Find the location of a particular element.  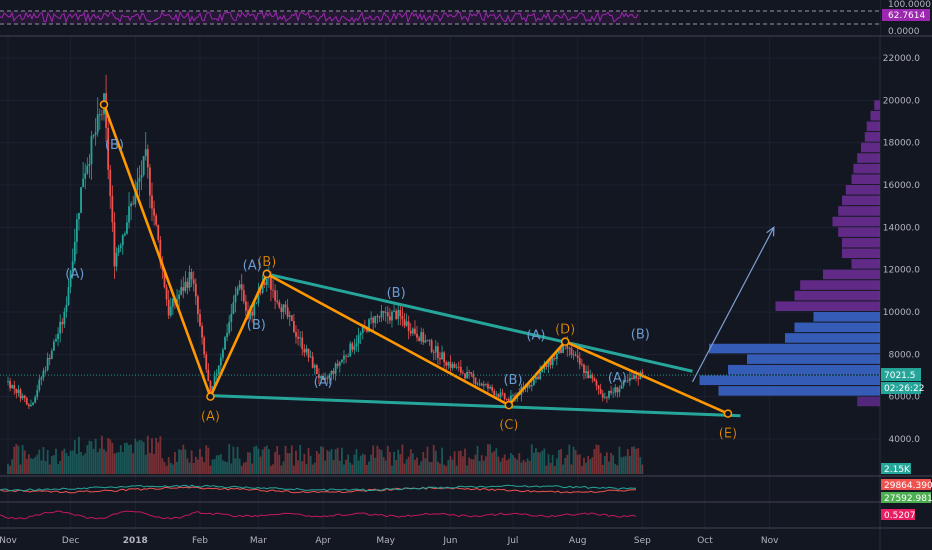

x-tick-label: Apr is located at coordinates (323, 541).